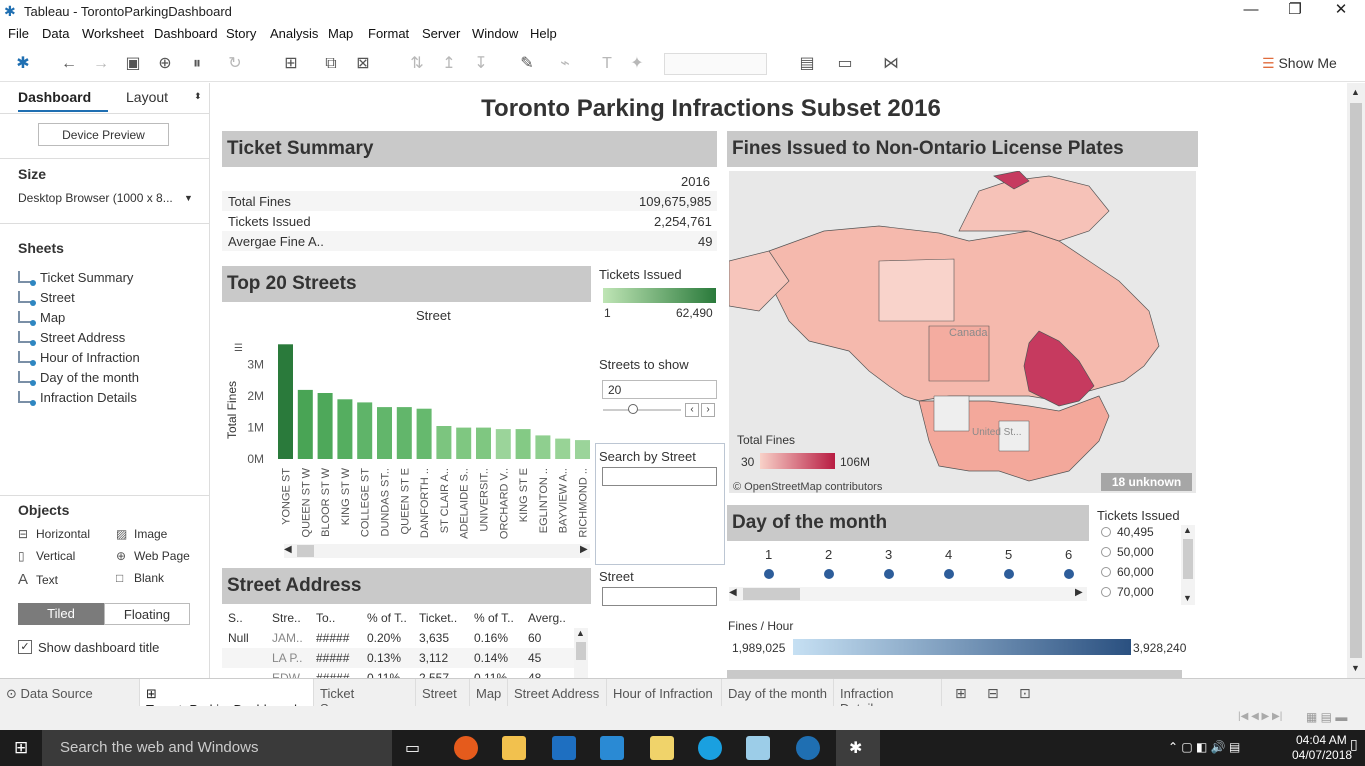 Image resolution: width=1365 pixels, height=766 pixels. Describe the element at coordinates (1034, 208) in the screenshot. I see `arctic-islands-shape` at that location.